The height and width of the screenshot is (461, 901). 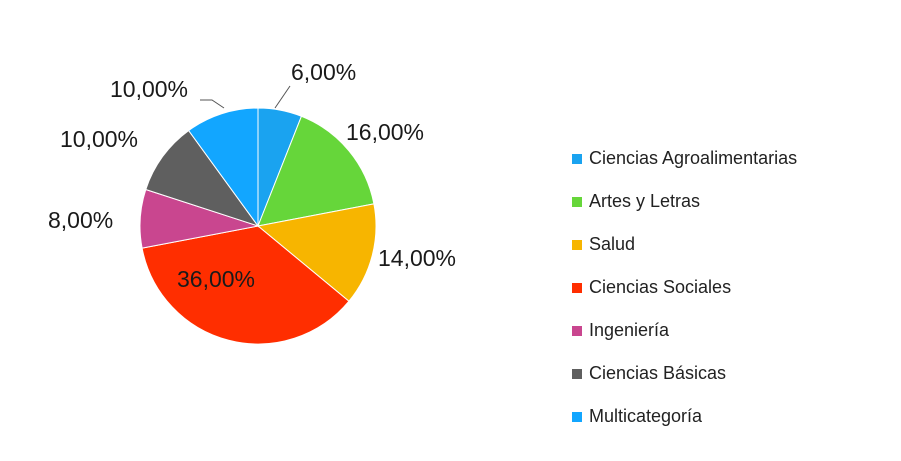 What do you see at coordinates (693, 158) in the screenshot?
I see `legend-label: Ciencias Agroalimentarias` at bounding box center [693, 158].